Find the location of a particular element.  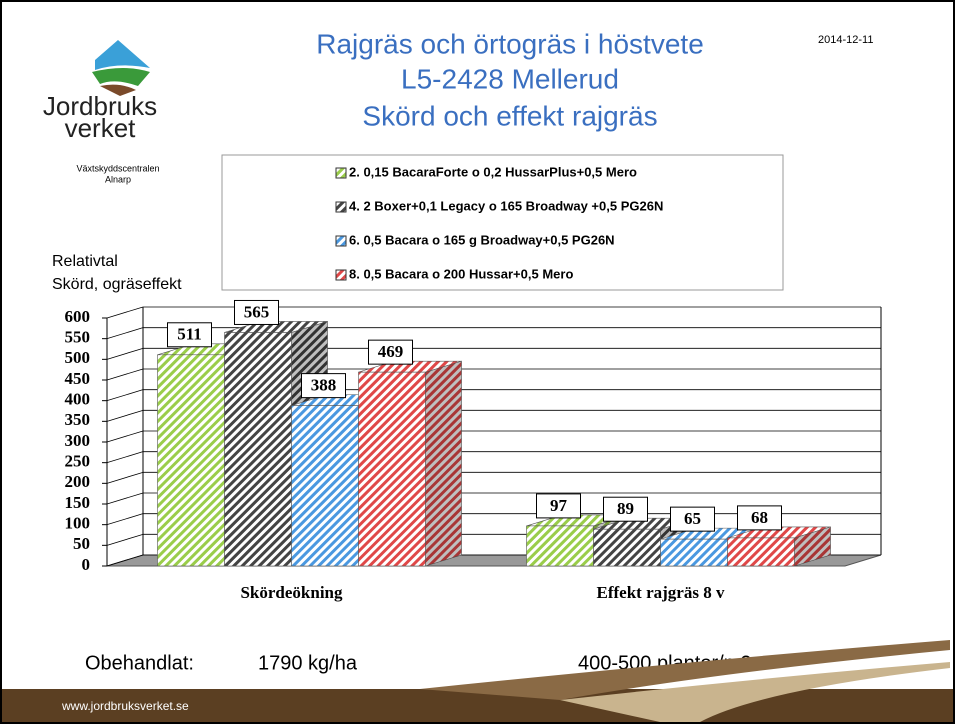

y-tick-label: 550 is located at coordinates (78, 337).